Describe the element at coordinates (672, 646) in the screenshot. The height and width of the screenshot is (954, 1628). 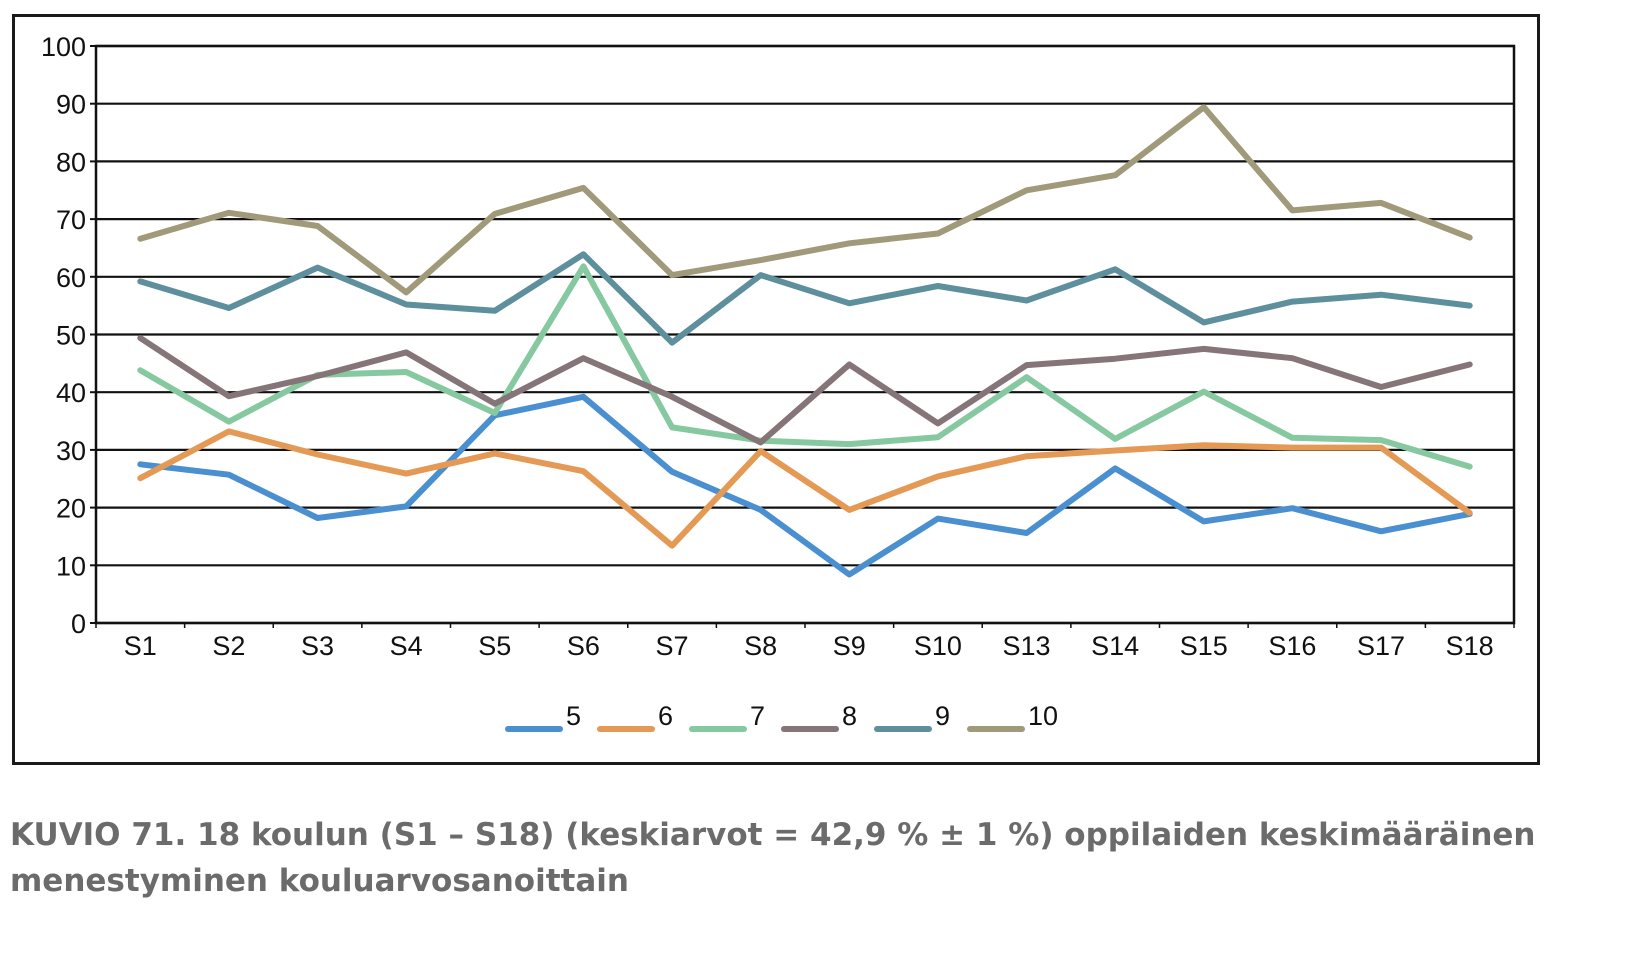
I see `x-tick-label: S7` at that location.